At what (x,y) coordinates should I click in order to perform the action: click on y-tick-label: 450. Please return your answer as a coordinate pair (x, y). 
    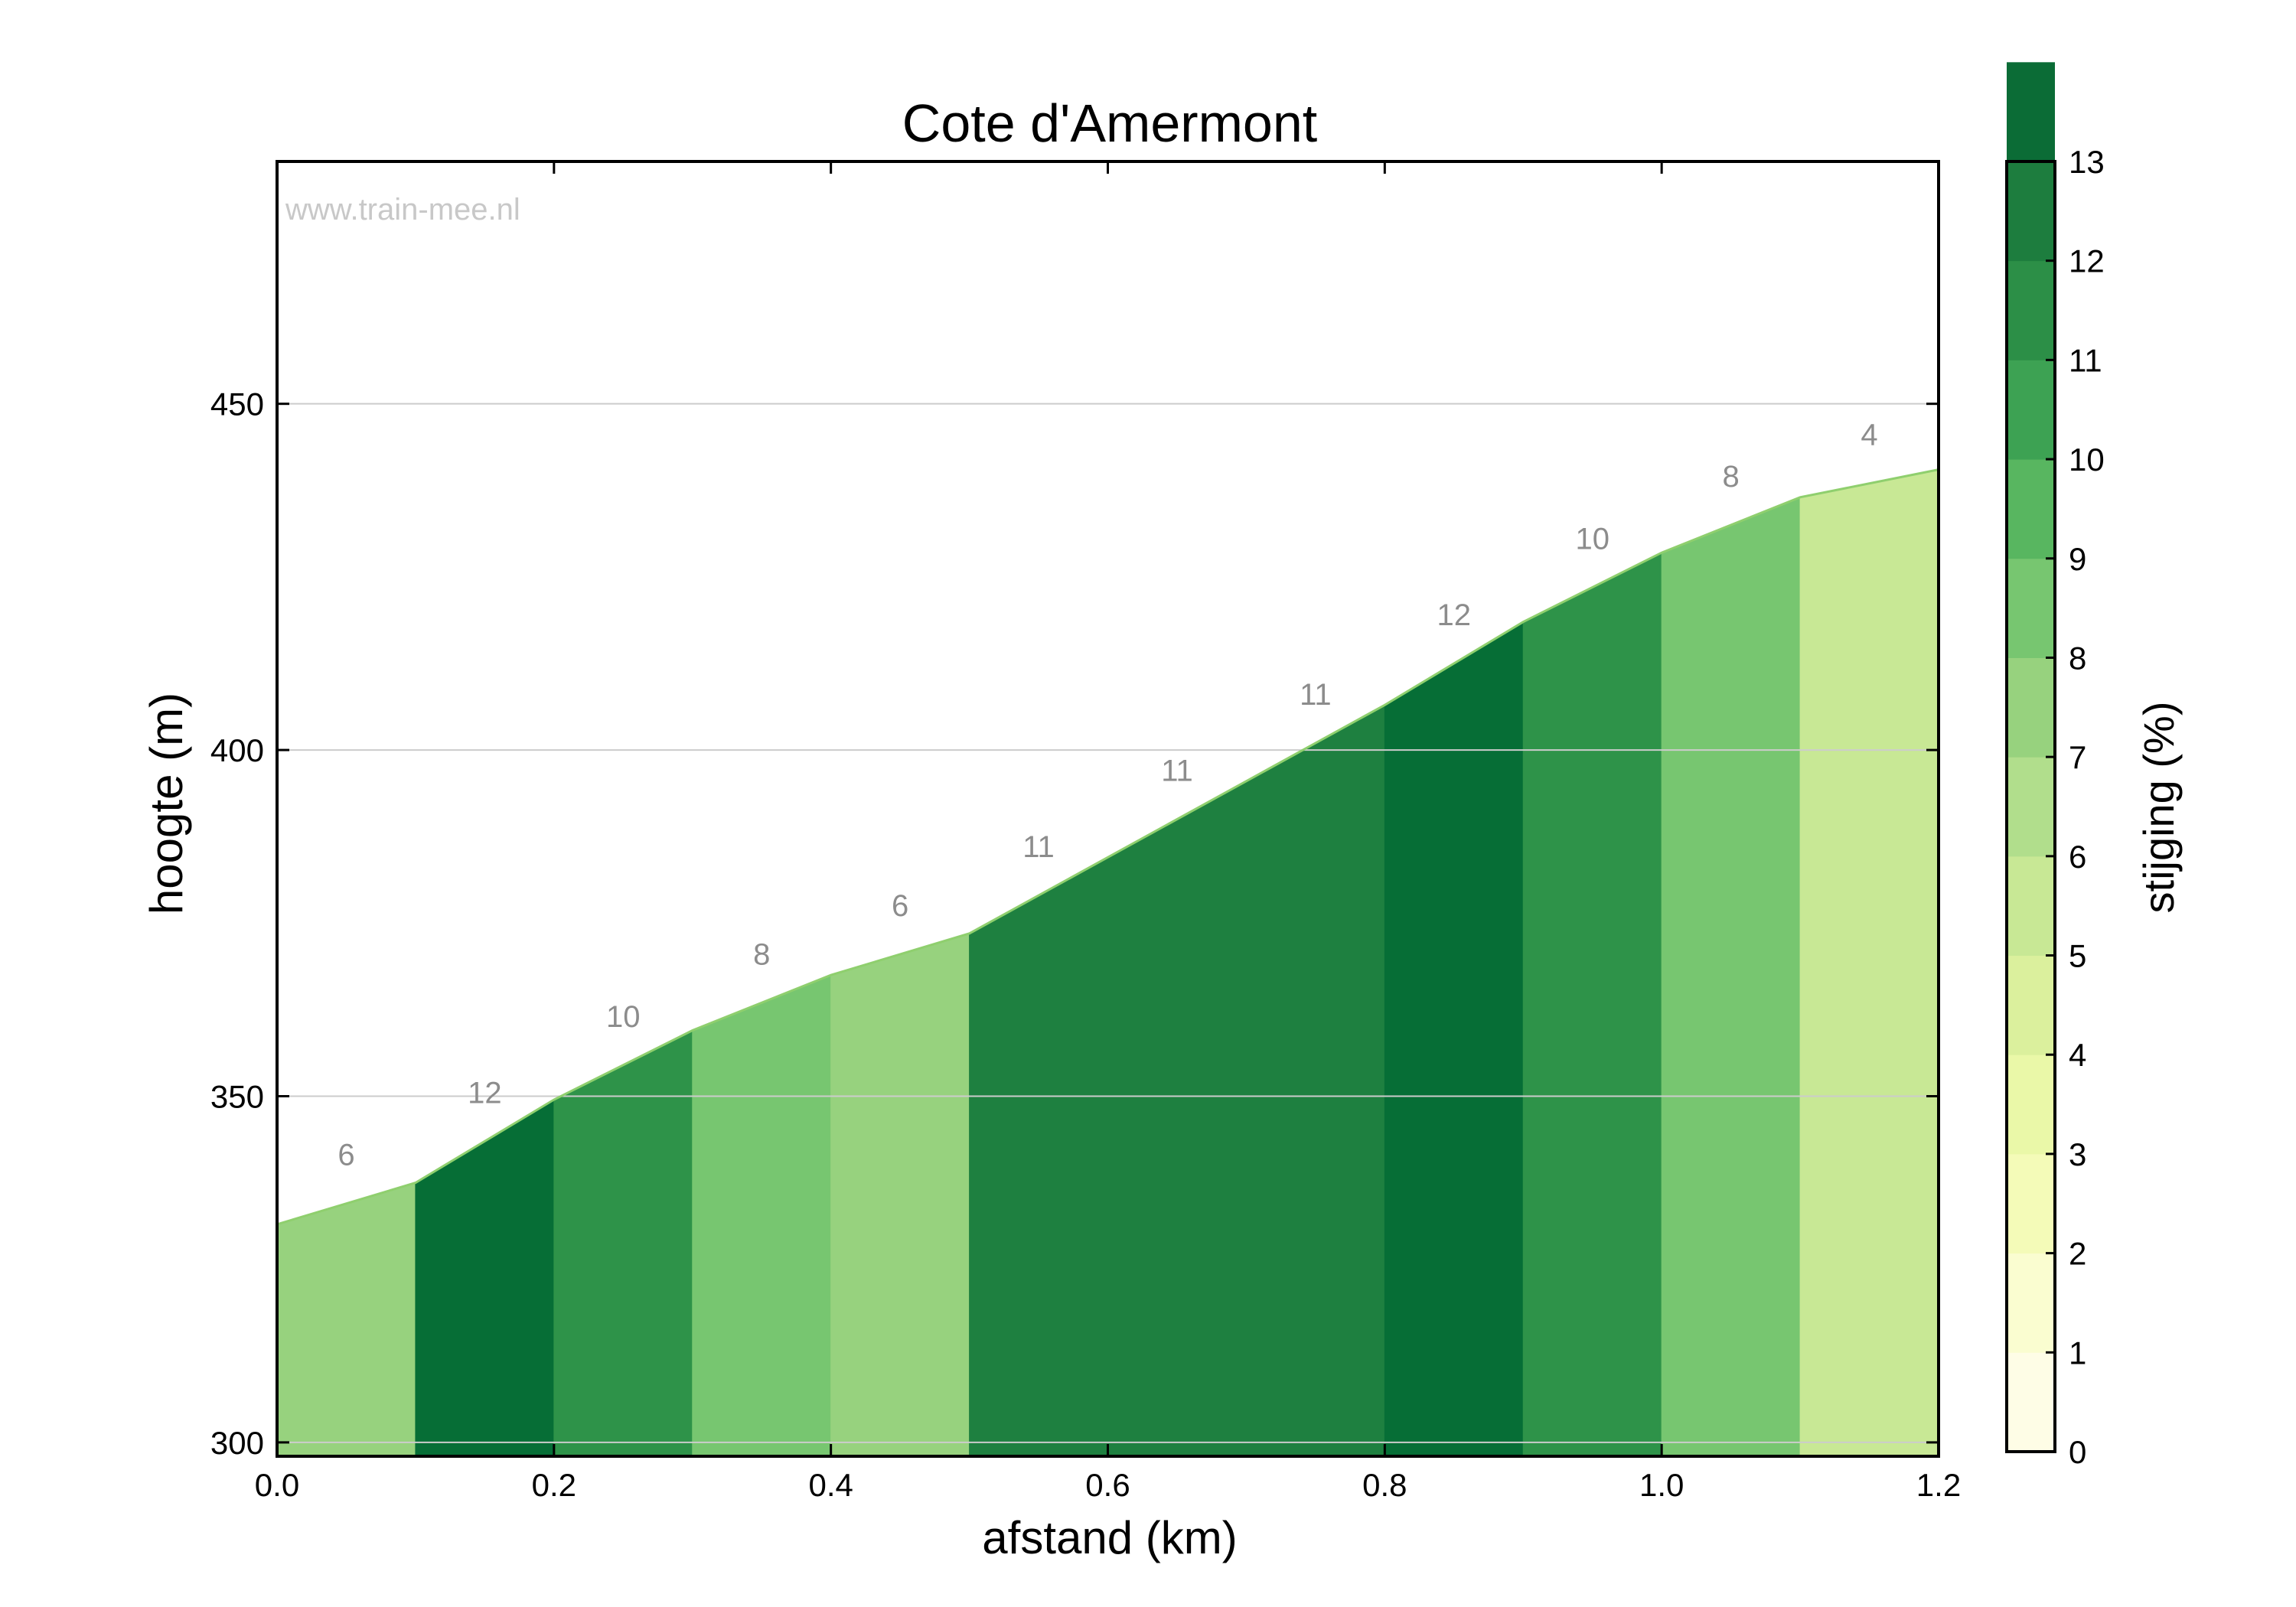
    Looking at the image, I should click on (237, 404).